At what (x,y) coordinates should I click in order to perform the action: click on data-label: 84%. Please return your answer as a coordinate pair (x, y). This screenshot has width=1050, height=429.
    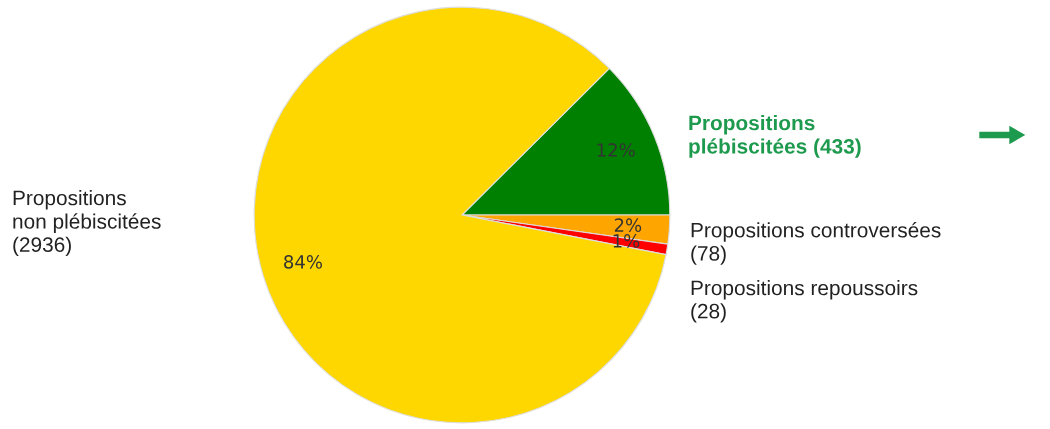
    Looking at the image, I should click on (303, 262).